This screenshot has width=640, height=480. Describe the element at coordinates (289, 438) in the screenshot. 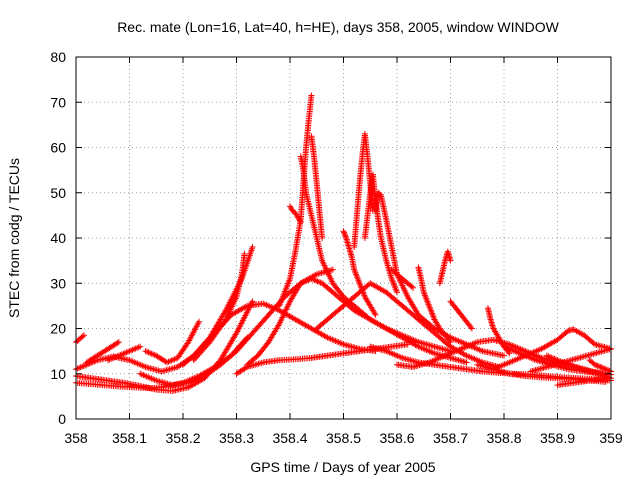

I see `x-tick-label: 358.4` at that location.